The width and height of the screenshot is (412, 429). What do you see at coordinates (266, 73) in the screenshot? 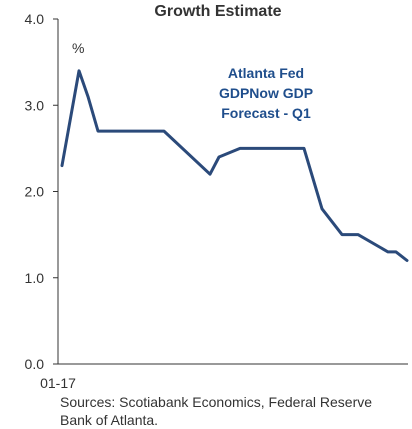
I see `annotation-line-1: Atlanta Fed` at bounding box center [266, 73].